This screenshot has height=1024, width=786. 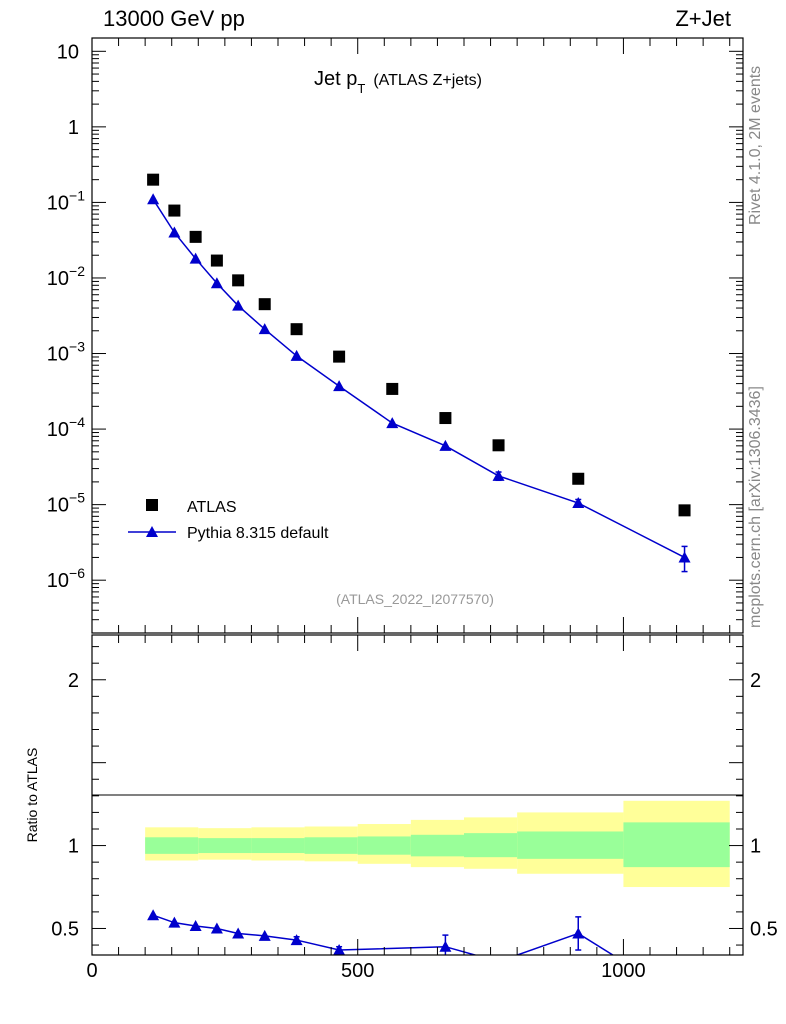 What do you see at coordinates (703, 18) in the screenshot?
I see `header-right: Z+Jet` at bounding box center [703, 18].